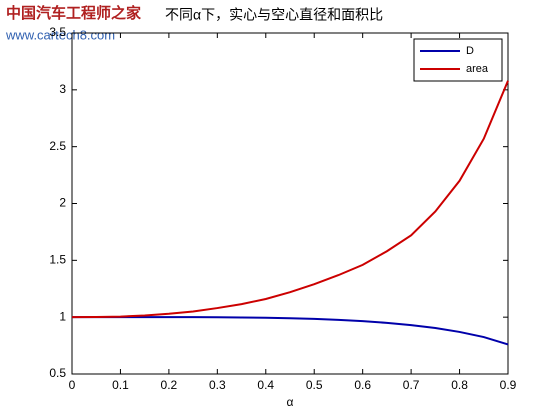 The width and height of the screenshot is (560, 420). I want to click on x-tick-label: 0, so click(72, 385).